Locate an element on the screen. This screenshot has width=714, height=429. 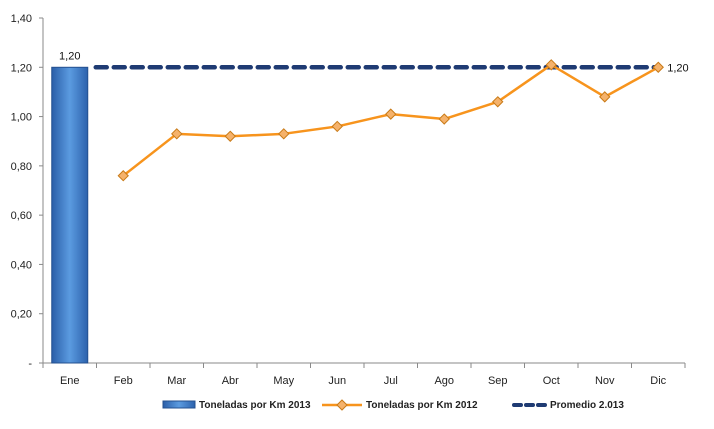
x-tick-label: Sep is located at coordinates (498, 381).